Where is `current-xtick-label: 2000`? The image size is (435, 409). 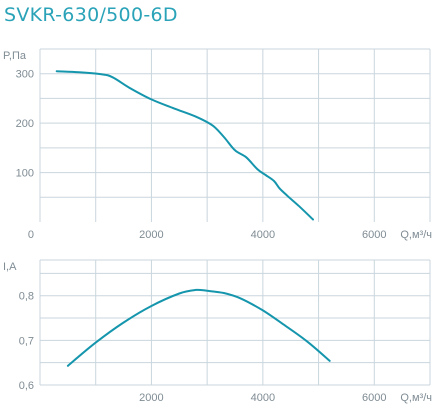 current-xtick-label: 2000 is located at coordinates (151, 398).